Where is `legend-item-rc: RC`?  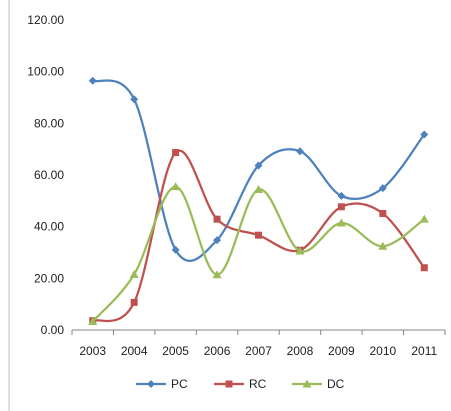
legend-item-rc: RC is located at coordinates (240, 384).